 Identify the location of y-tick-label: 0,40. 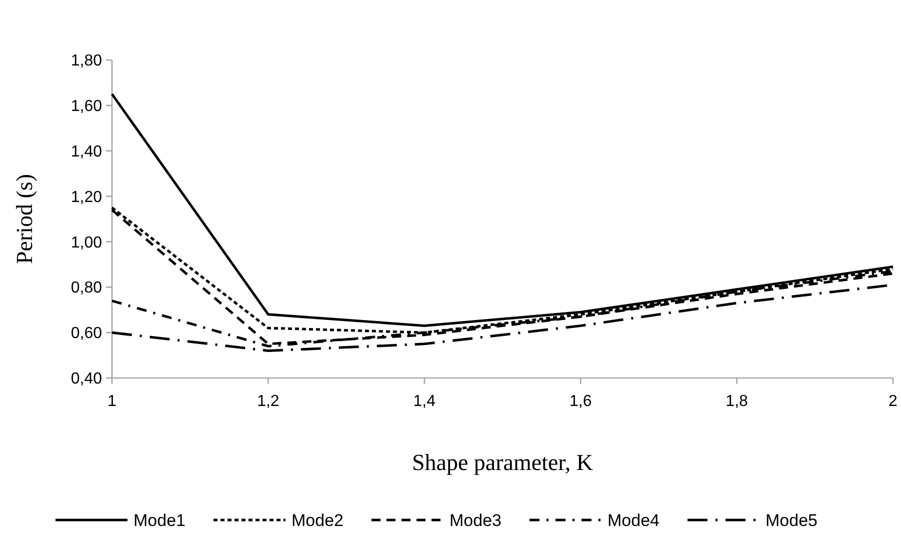
(86, 379).